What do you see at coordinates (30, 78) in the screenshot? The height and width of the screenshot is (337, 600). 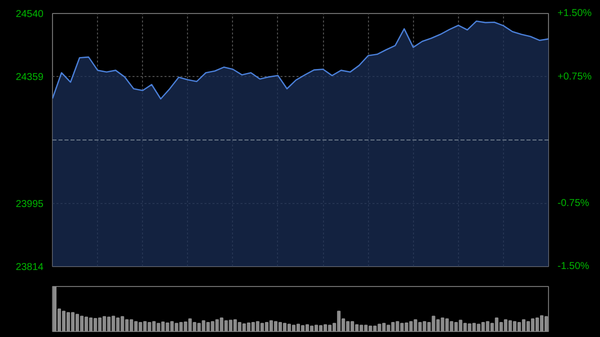 I see `y-tick-label: 24359` at bounding box center [30, 78].